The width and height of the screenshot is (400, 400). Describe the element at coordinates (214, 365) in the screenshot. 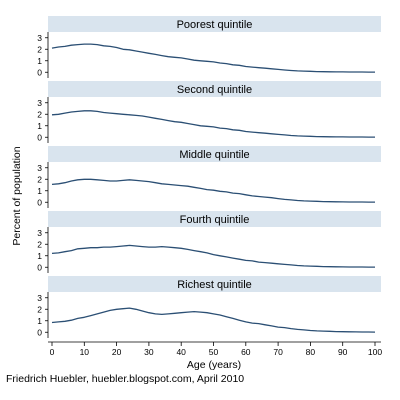

I see `x-axis-label: Age (years)` at that location.